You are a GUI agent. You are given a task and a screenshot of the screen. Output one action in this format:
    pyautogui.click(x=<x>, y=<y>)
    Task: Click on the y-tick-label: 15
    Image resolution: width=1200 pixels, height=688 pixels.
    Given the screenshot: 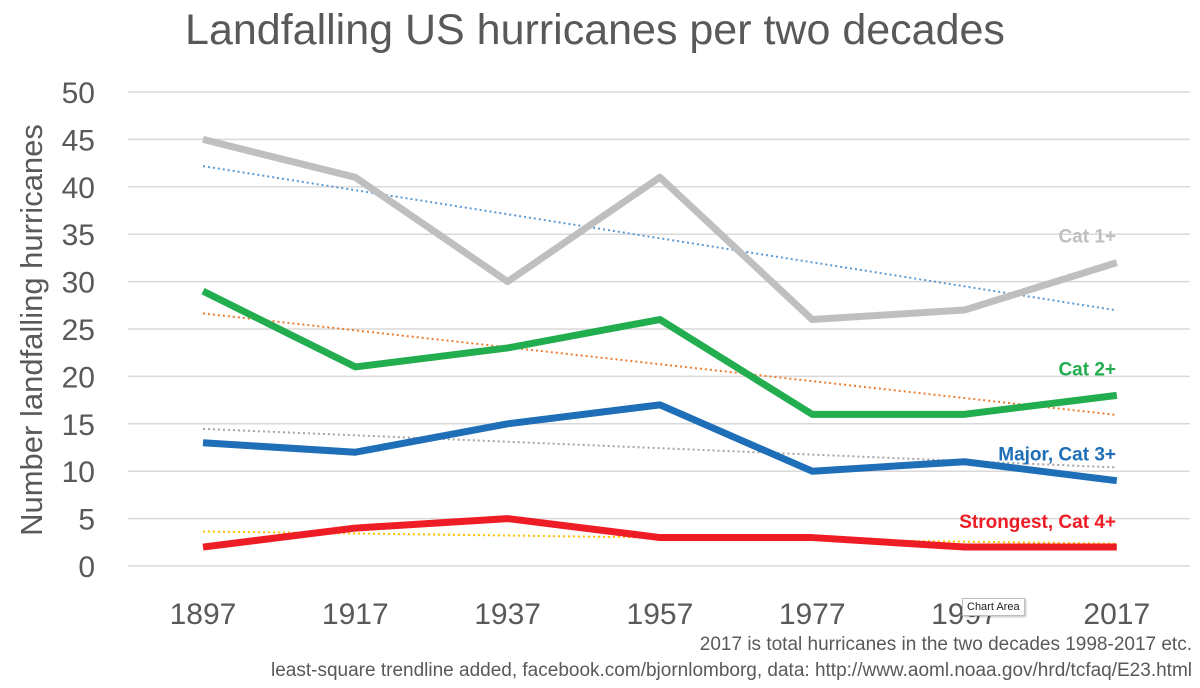 What is the action you would take?
    pyautogui.click(x=78, y=425)
    